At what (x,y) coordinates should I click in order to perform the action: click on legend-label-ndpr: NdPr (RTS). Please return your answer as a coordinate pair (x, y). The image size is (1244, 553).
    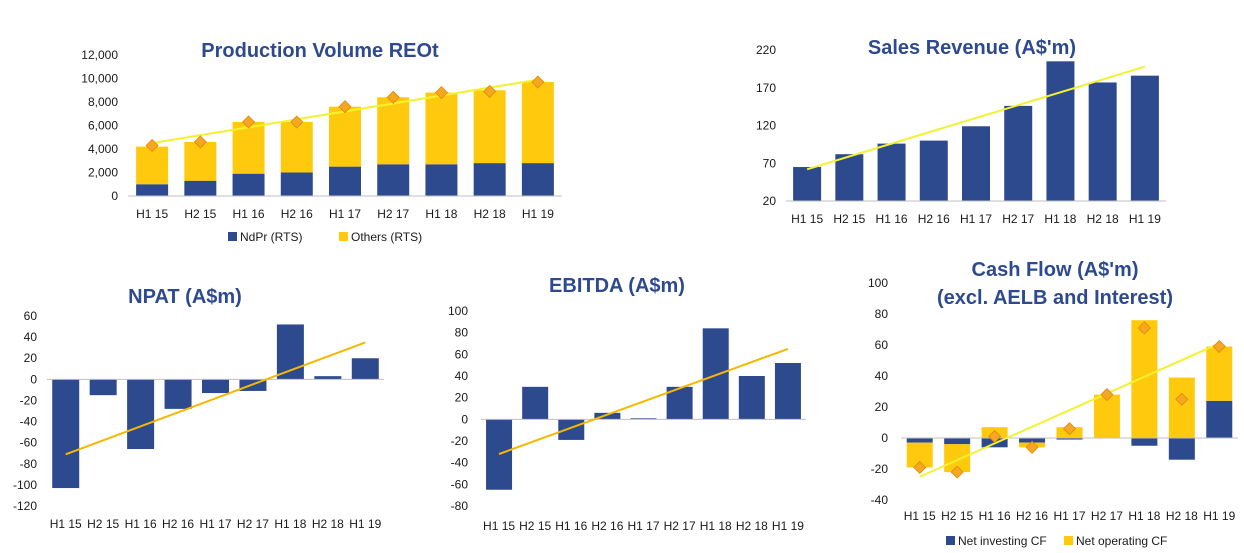
    Looking at the image, I should click on (271, 237).